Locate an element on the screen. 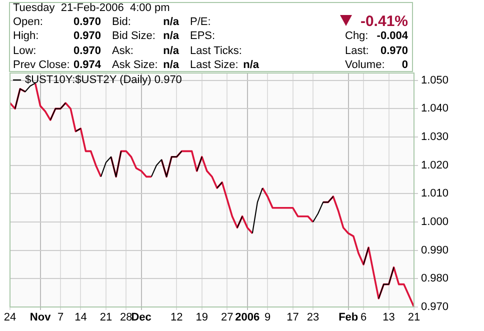  x-tick-label: 9 is located at coordinates (267, 318).